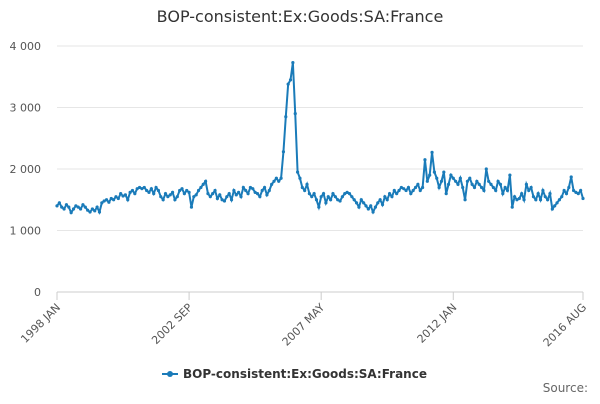 This screenshot has width=600, height=404. Describe the element at coordinates (37, 292) in the screenshot. I see `y-tick-label: 0` at that location.